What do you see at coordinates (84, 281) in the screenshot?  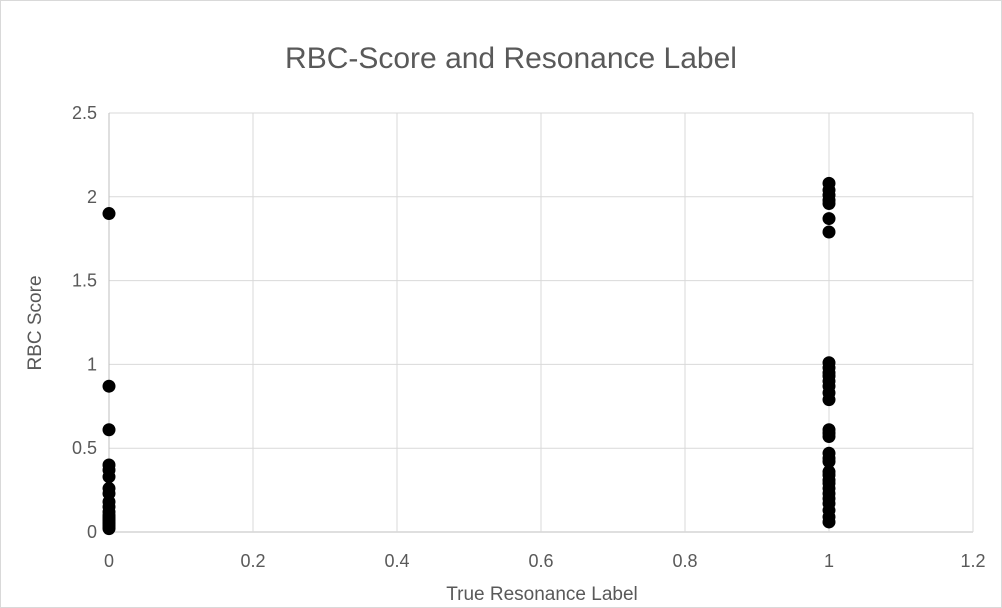 I see `y-tick-label: 1.5` at bounding box center [84, 281].